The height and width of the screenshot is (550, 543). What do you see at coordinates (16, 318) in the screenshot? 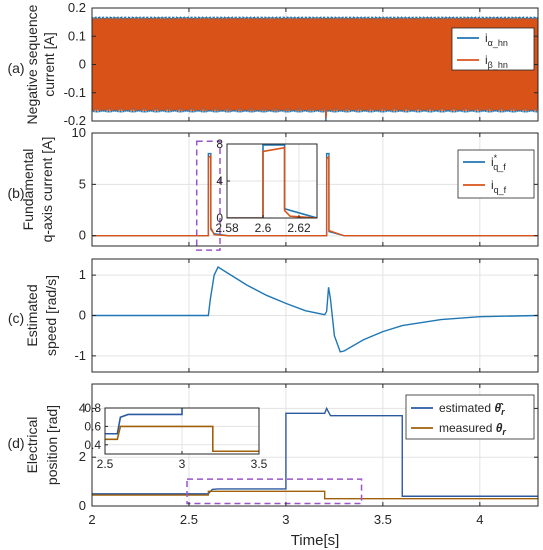
I see `panel-label: (c)` at bounding box center [16, 318].